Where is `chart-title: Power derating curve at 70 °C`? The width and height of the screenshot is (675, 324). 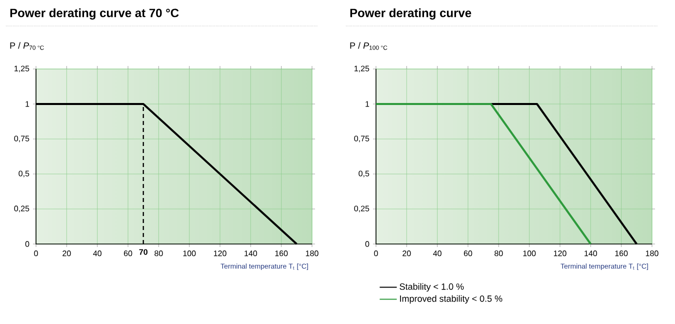 chart-title: Power derating curve at 70 °C is located at coordinates (94, 14).